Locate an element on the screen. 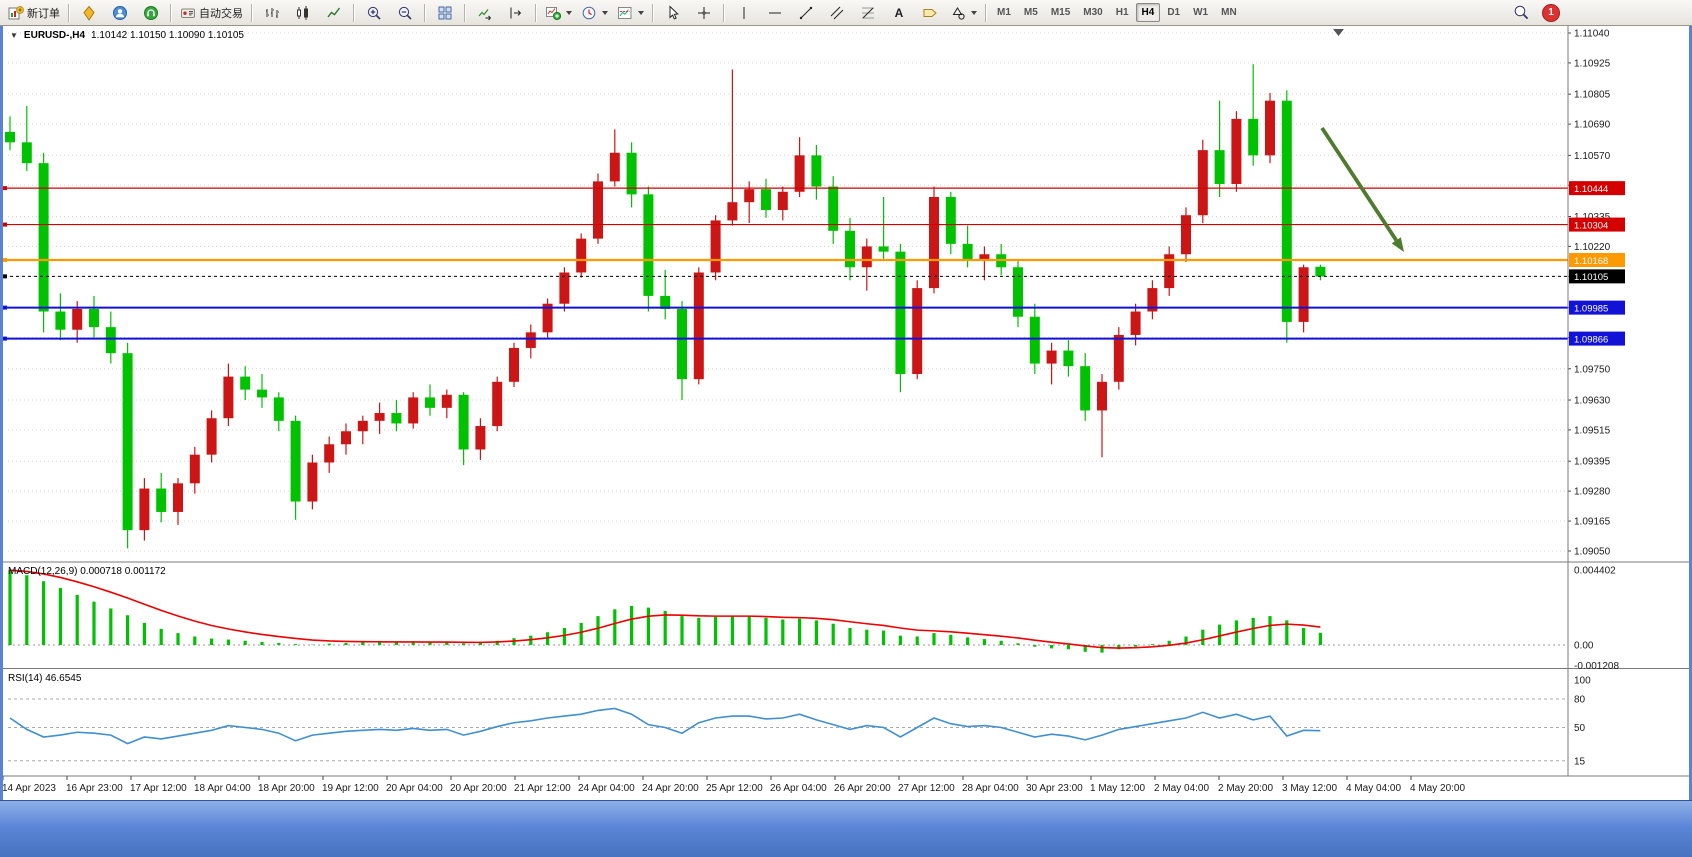 The height and width of the screenshot is (857, 1692). taskbar is located at coordinates (846, 828).